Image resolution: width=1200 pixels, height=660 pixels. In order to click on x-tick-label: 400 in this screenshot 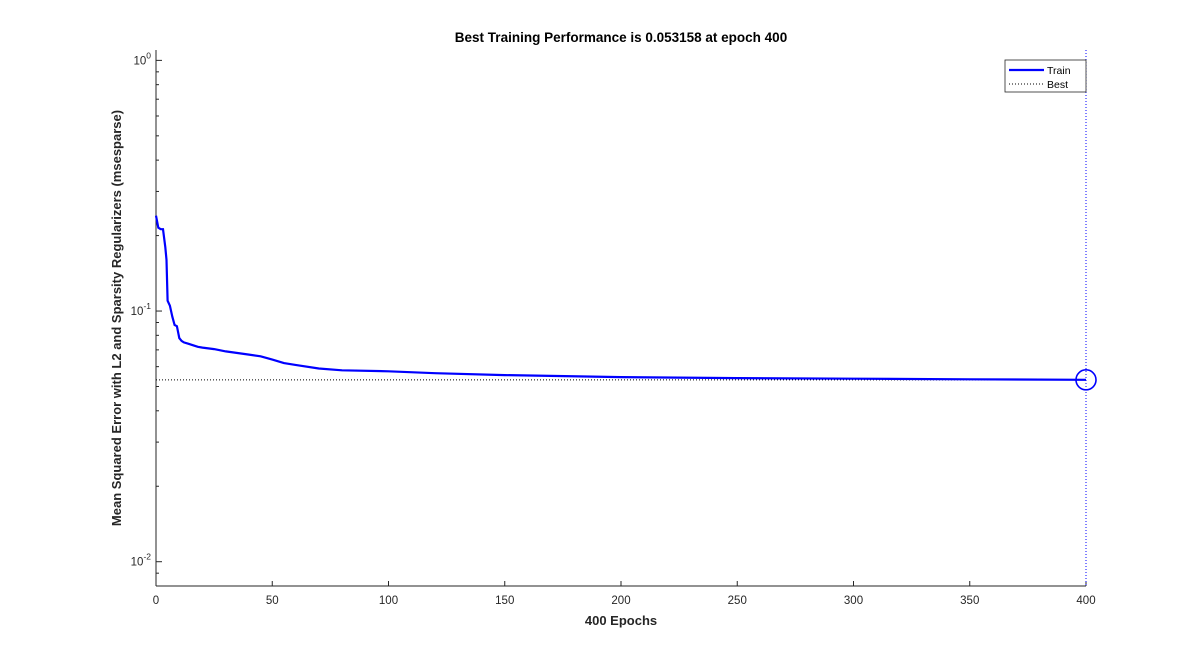, I will do `click(1085, 601)`.